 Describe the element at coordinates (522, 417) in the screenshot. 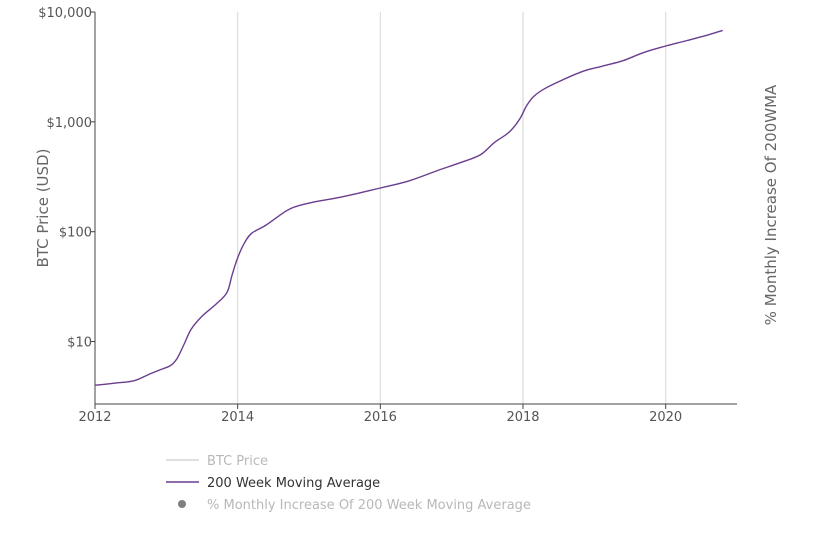

I see `x-tick-label-2018: 2018` at that location.